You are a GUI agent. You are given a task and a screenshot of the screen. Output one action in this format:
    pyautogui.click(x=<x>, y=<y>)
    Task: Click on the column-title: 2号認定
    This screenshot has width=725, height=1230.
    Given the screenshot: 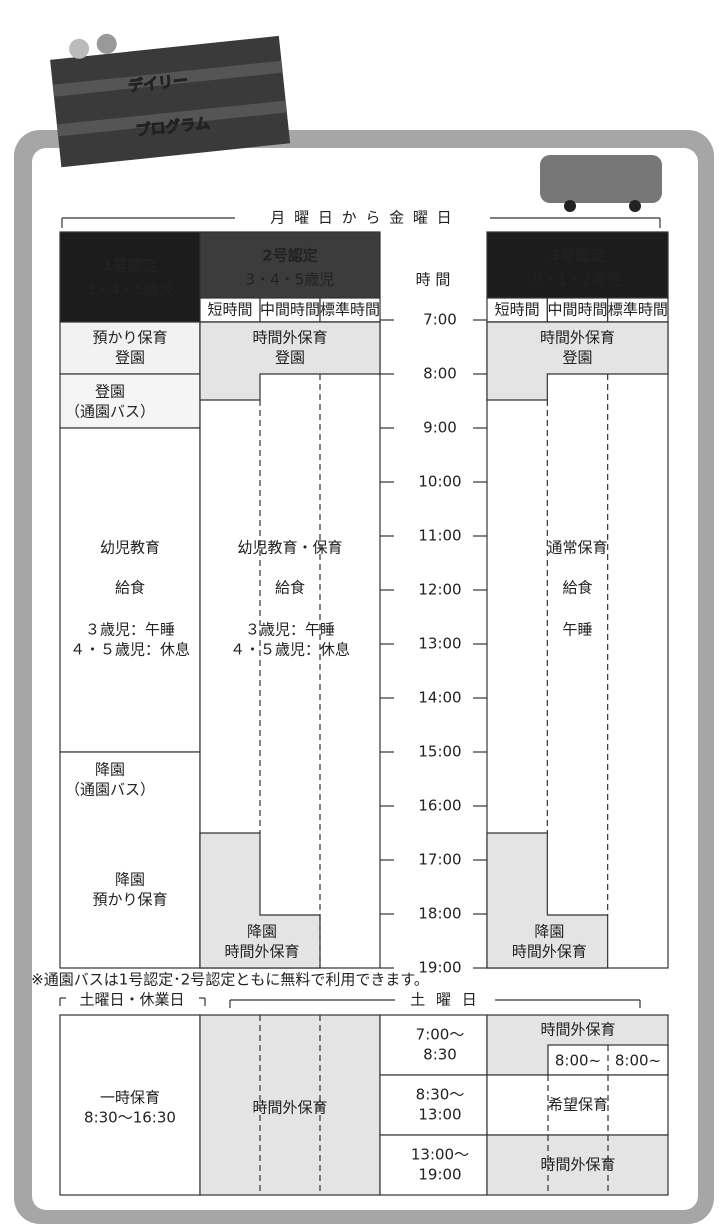 What is the action you would take?
    pyautogui.click(x=289, y=256)
    